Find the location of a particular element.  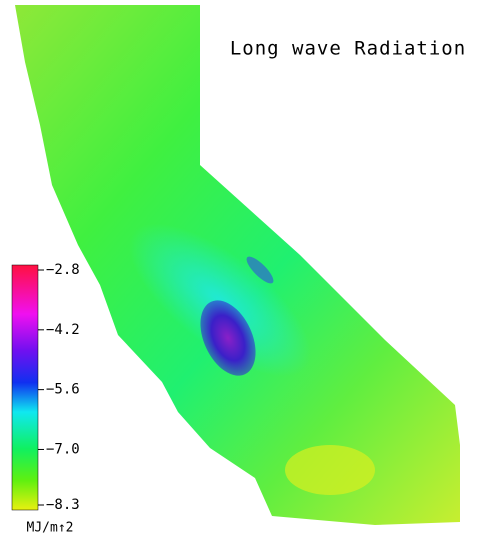

colorbar-tick-label: −5.6 is located at coordinates (63, 390).